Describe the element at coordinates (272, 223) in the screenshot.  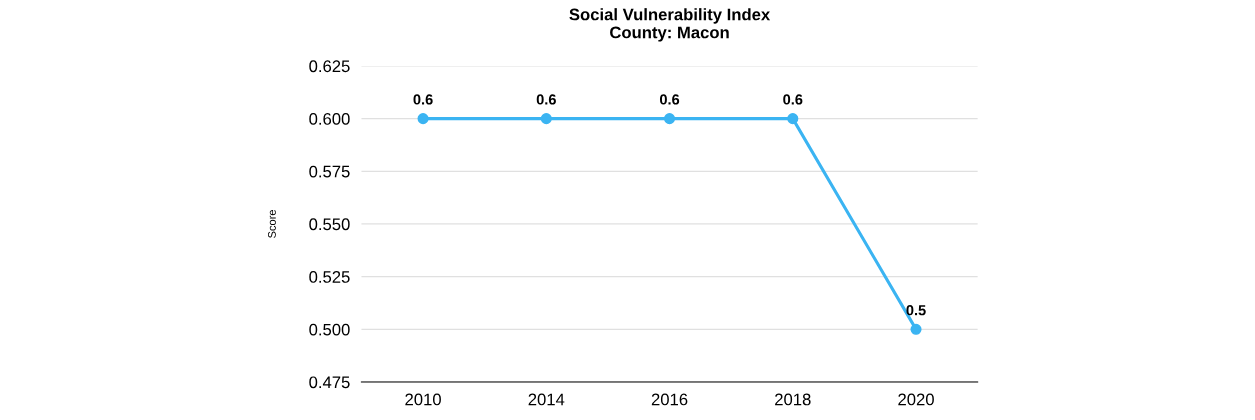
I see `y-axis-title: Score` at that location.